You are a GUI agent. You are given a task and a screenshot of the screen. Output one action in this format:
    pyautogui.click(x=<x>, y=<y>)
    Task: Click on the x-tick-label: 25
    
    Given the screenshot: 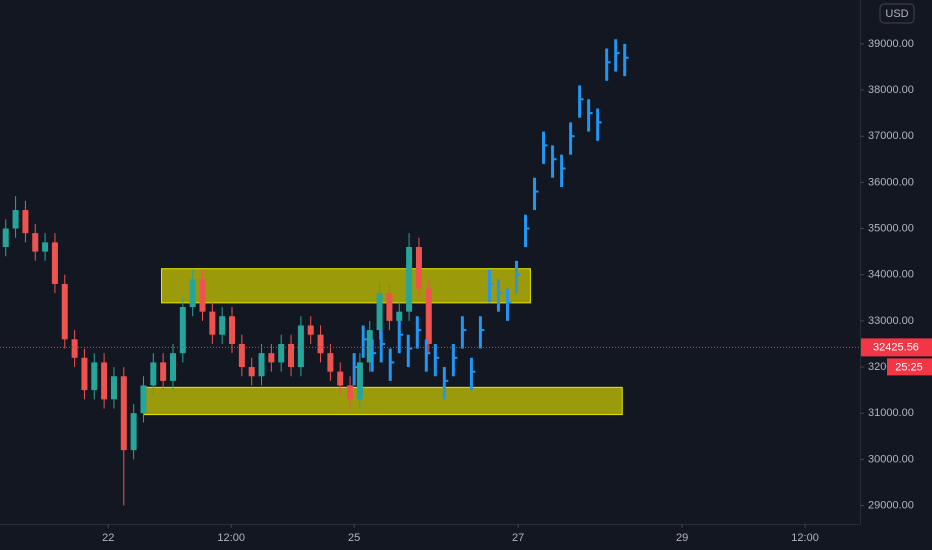 What is the action you would take?
    pyautogui.click(x=354, y=538)
    